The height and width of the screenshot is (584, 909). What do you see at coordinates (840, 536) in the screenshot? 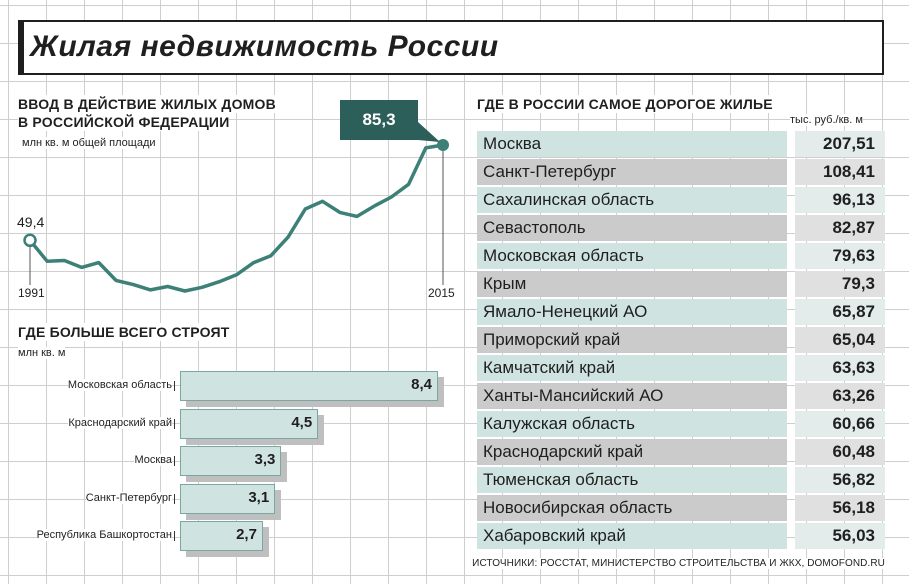
I see `price-value: 56,03` at bounding box center [840, 536].